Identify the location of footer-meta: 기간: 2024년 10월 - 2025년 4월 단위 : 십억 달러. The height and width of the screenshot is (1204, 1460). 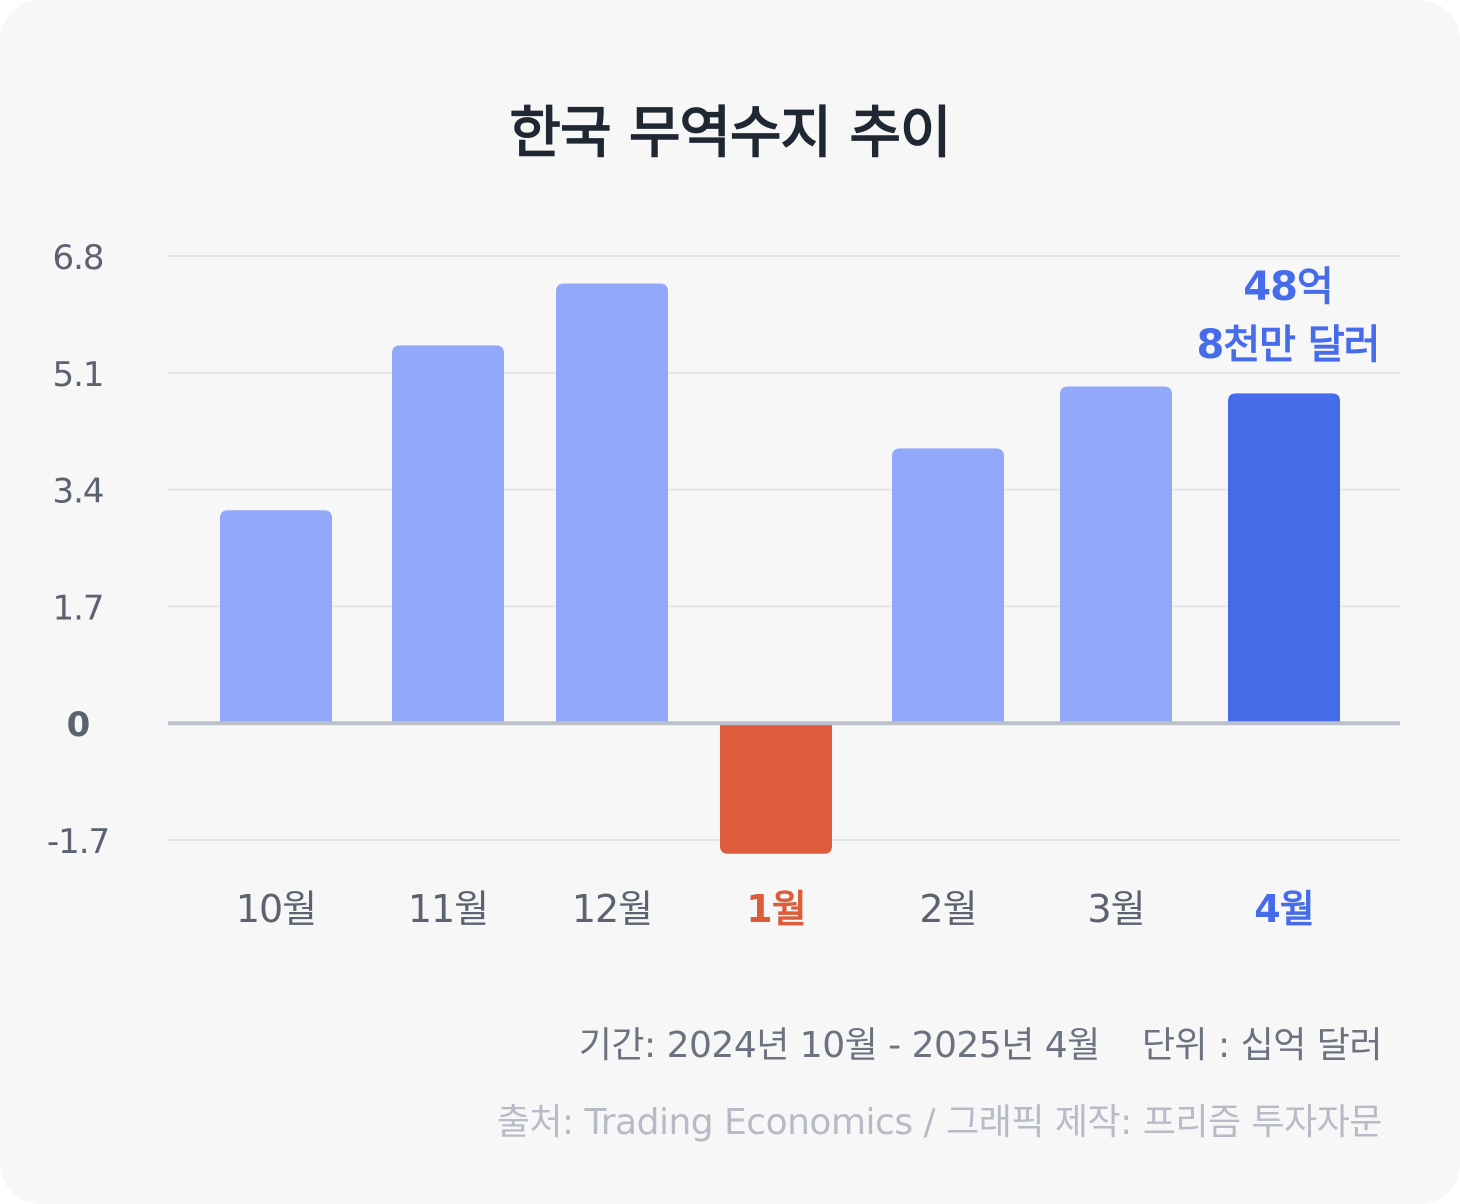
(980, 1042).